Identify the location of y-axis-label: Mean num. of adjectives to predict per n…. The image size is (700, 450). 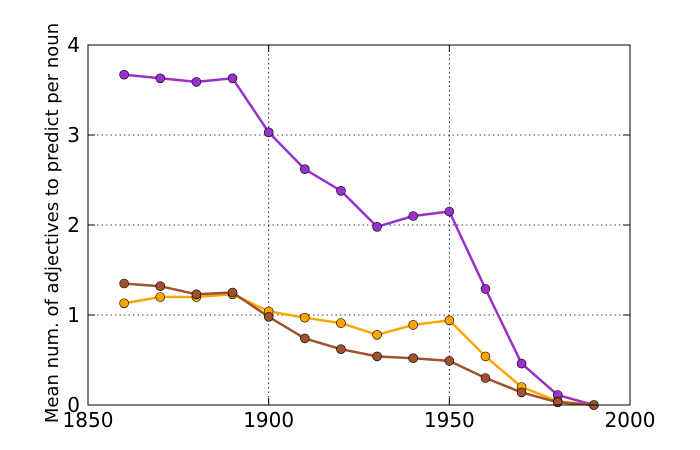
(52, 223).